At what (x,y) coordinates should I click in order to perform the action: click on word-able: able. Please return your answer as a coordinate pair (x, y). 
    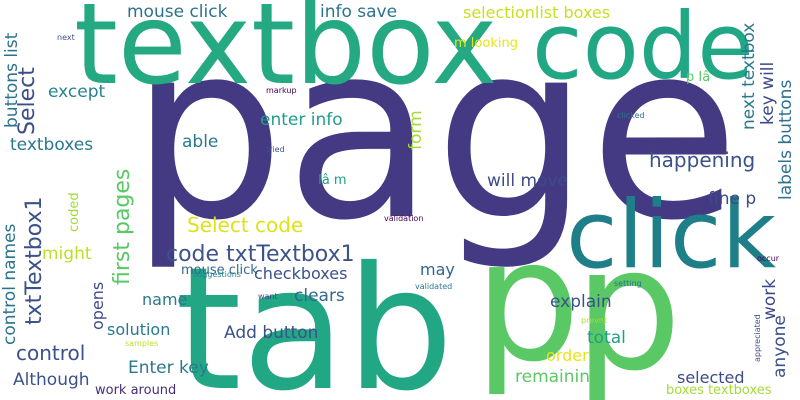
    Looking at the image, I should click on (200, 142).